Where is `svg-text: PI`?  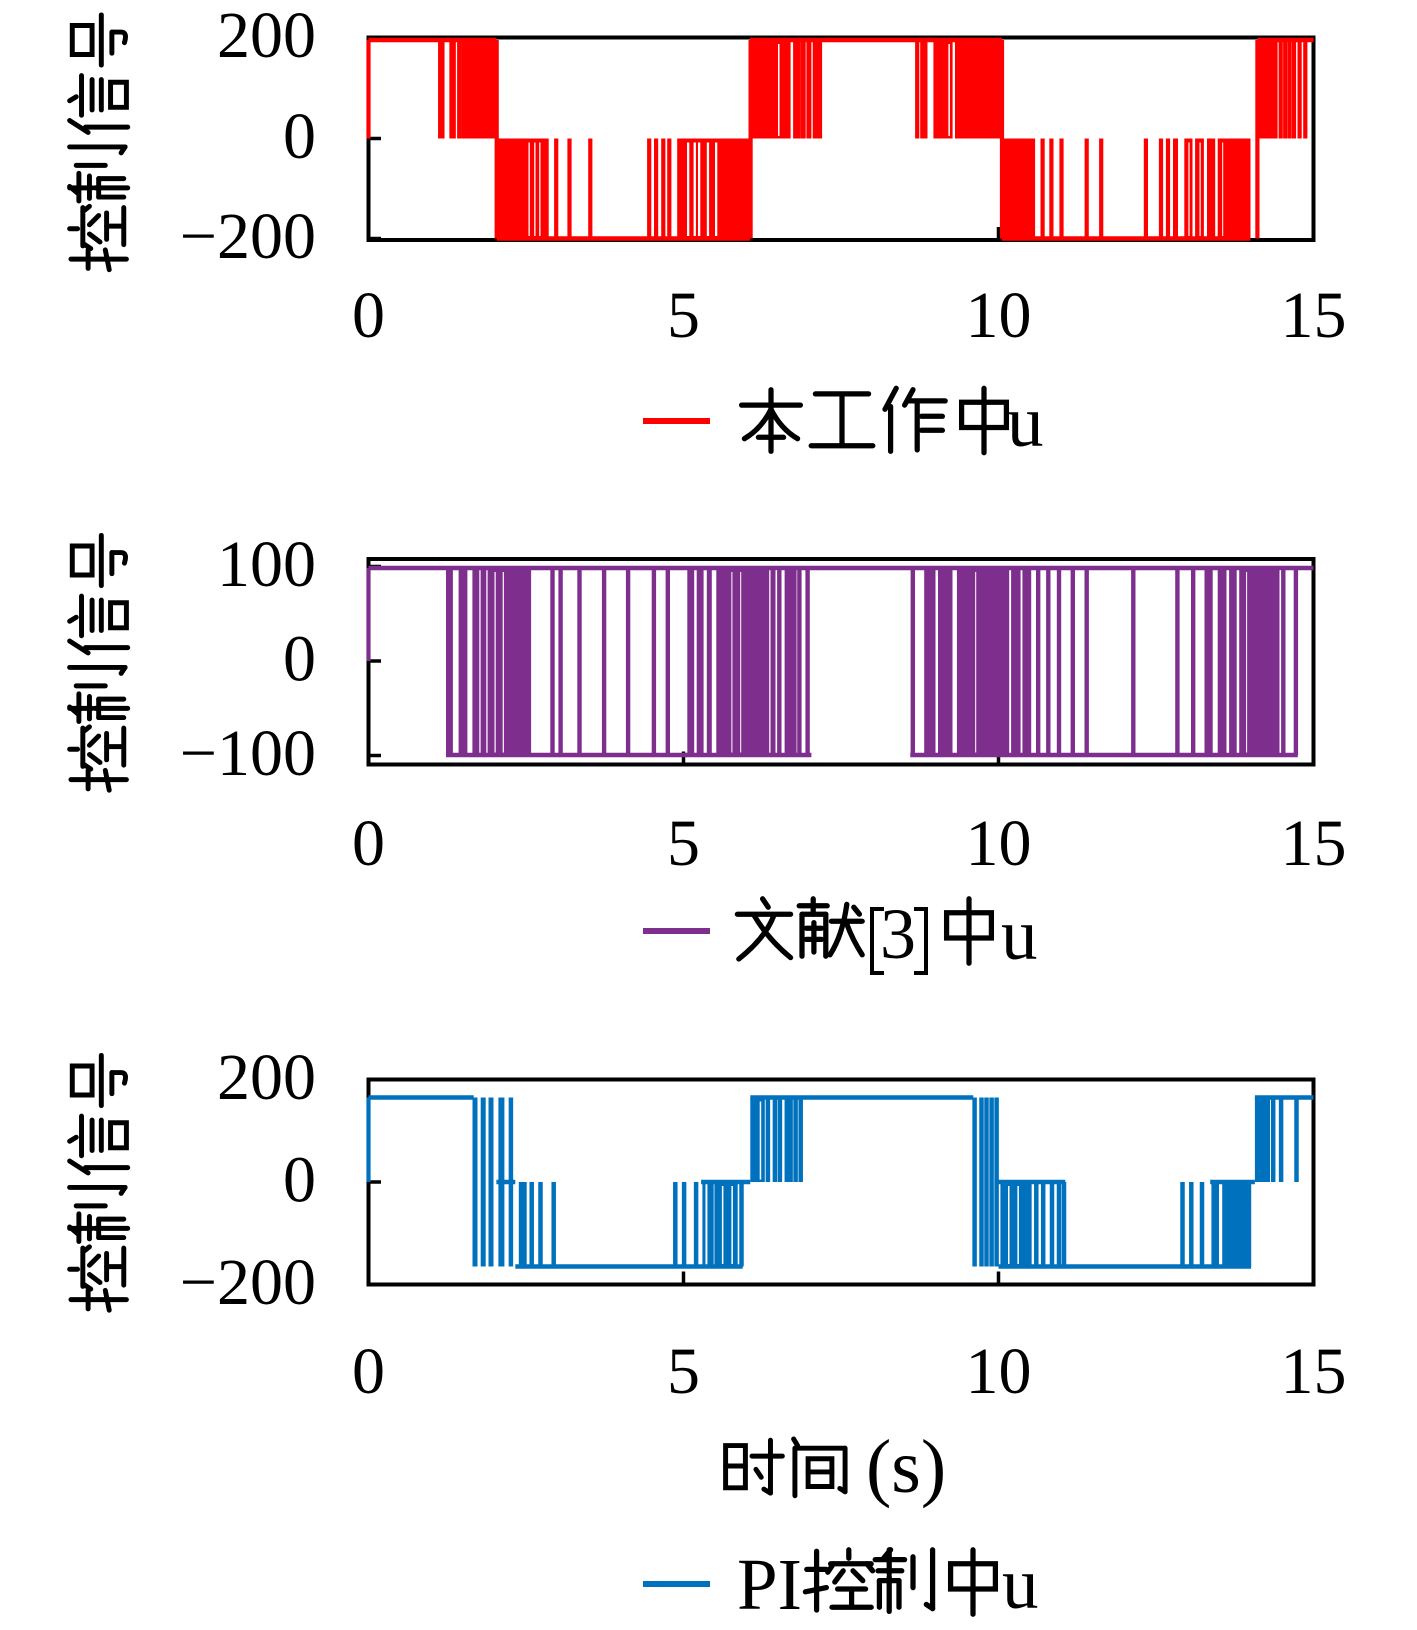 svg-text: PI is located at coordinates (769, 1584).